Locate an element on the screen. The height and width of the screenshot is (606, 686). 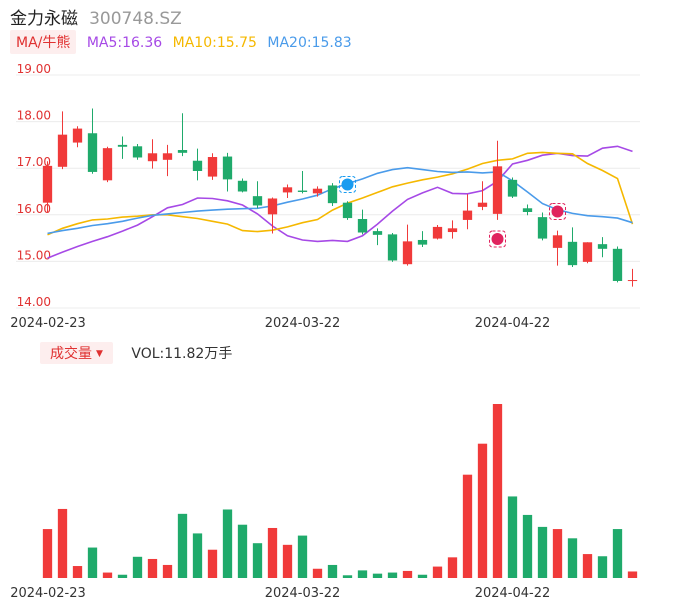
volume-indicator-selector: 成交量 ▼ is located at coordinates (76, 353).